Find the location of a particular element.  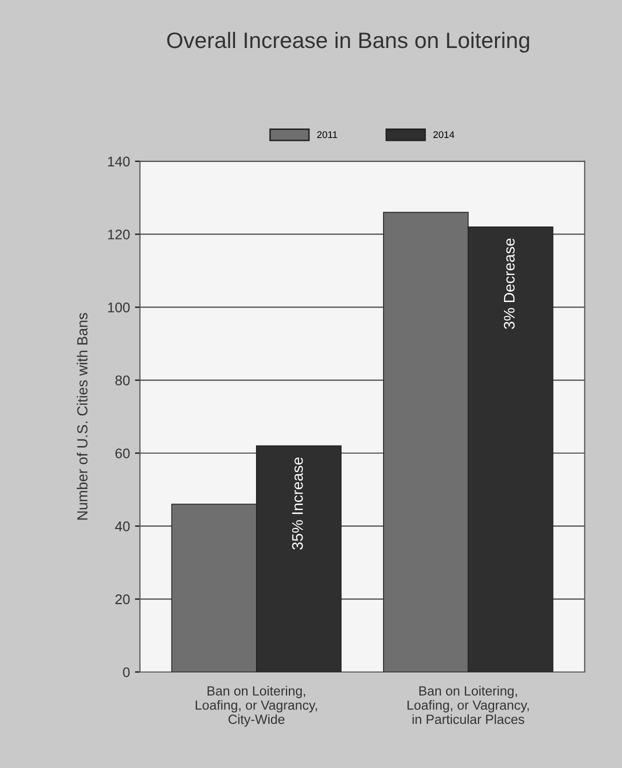

annotation: 35% Increase is located at coordinates (297, 503).